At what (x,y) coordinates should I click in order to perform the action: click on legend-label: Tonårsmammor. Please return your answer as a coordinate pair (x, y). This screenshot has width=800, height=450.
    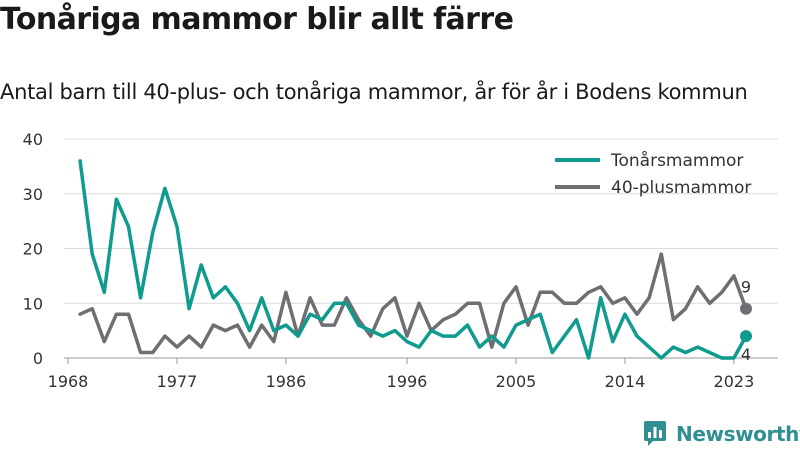
    Looking at the image, I should click on (676, 160).